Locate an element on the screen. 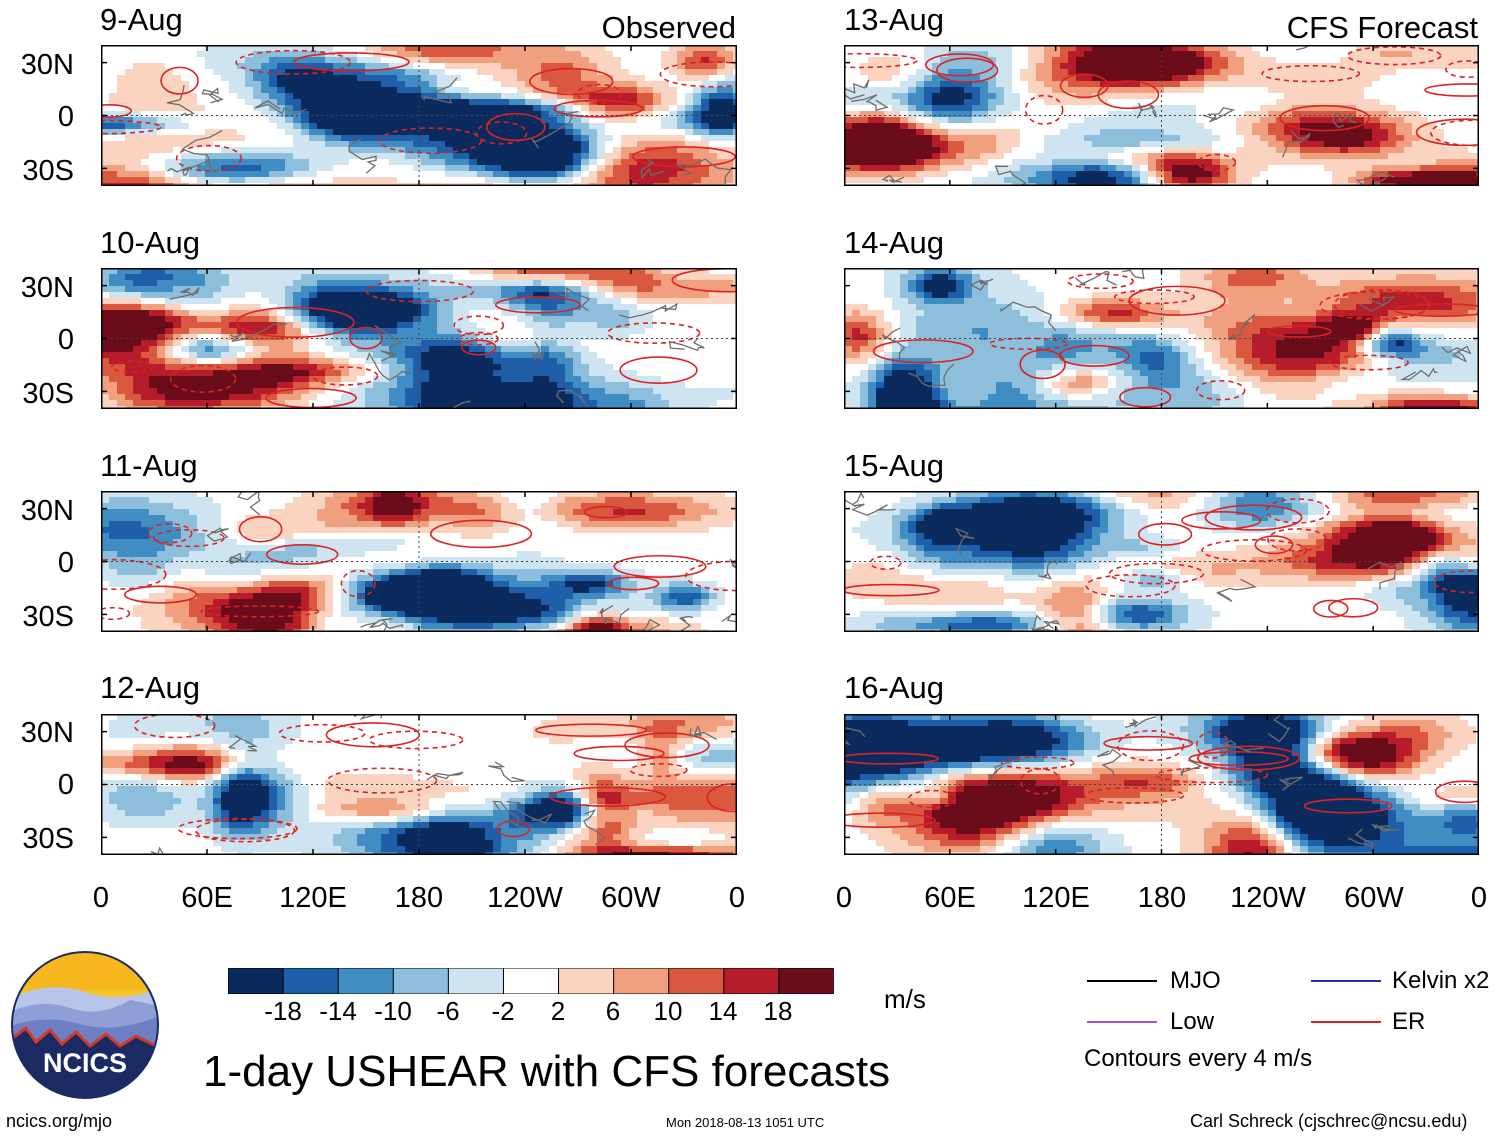  panel-date: 9-Aug is located at coordinates (141, 19).